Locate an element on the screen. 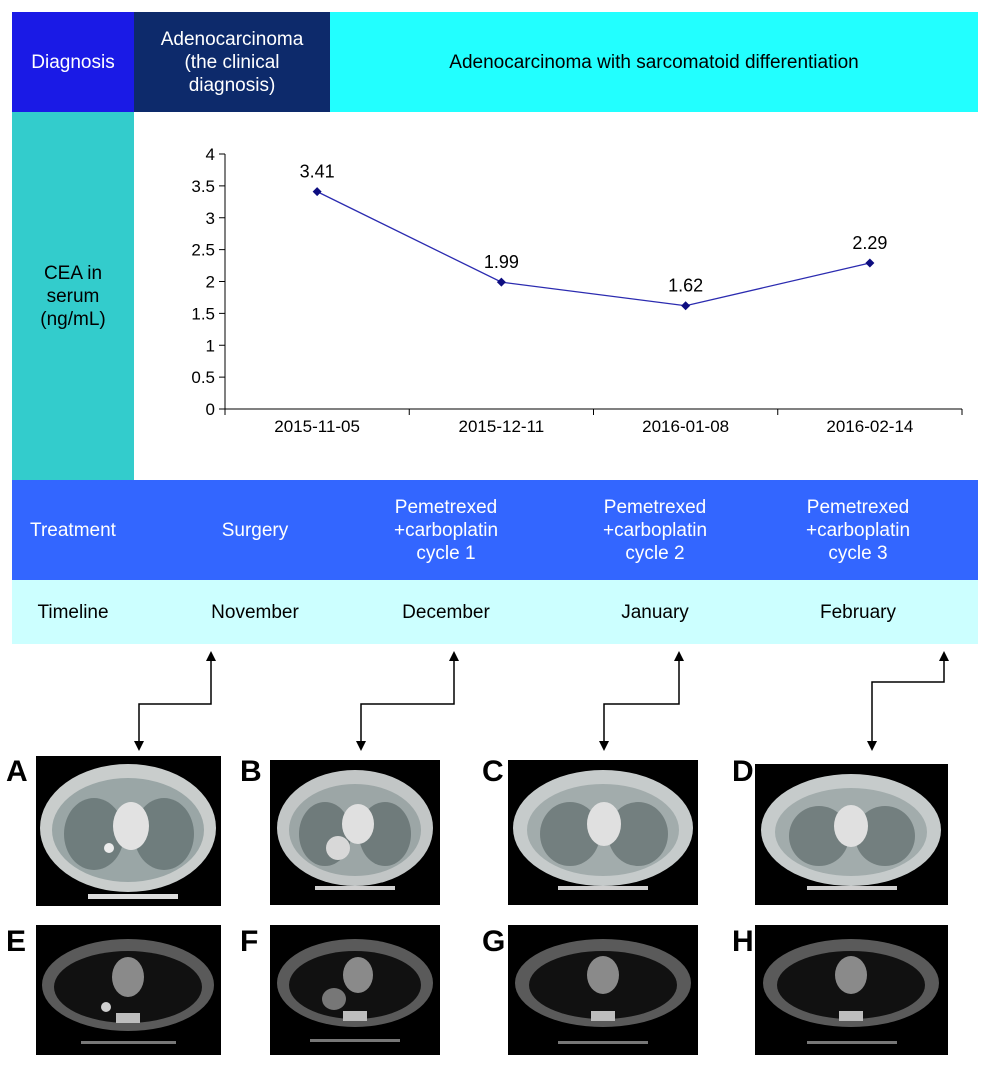 Image resolution: width=990 pixels, height=1065 pixels. y-tick-label: 3 is located at coordinates (210, 218).